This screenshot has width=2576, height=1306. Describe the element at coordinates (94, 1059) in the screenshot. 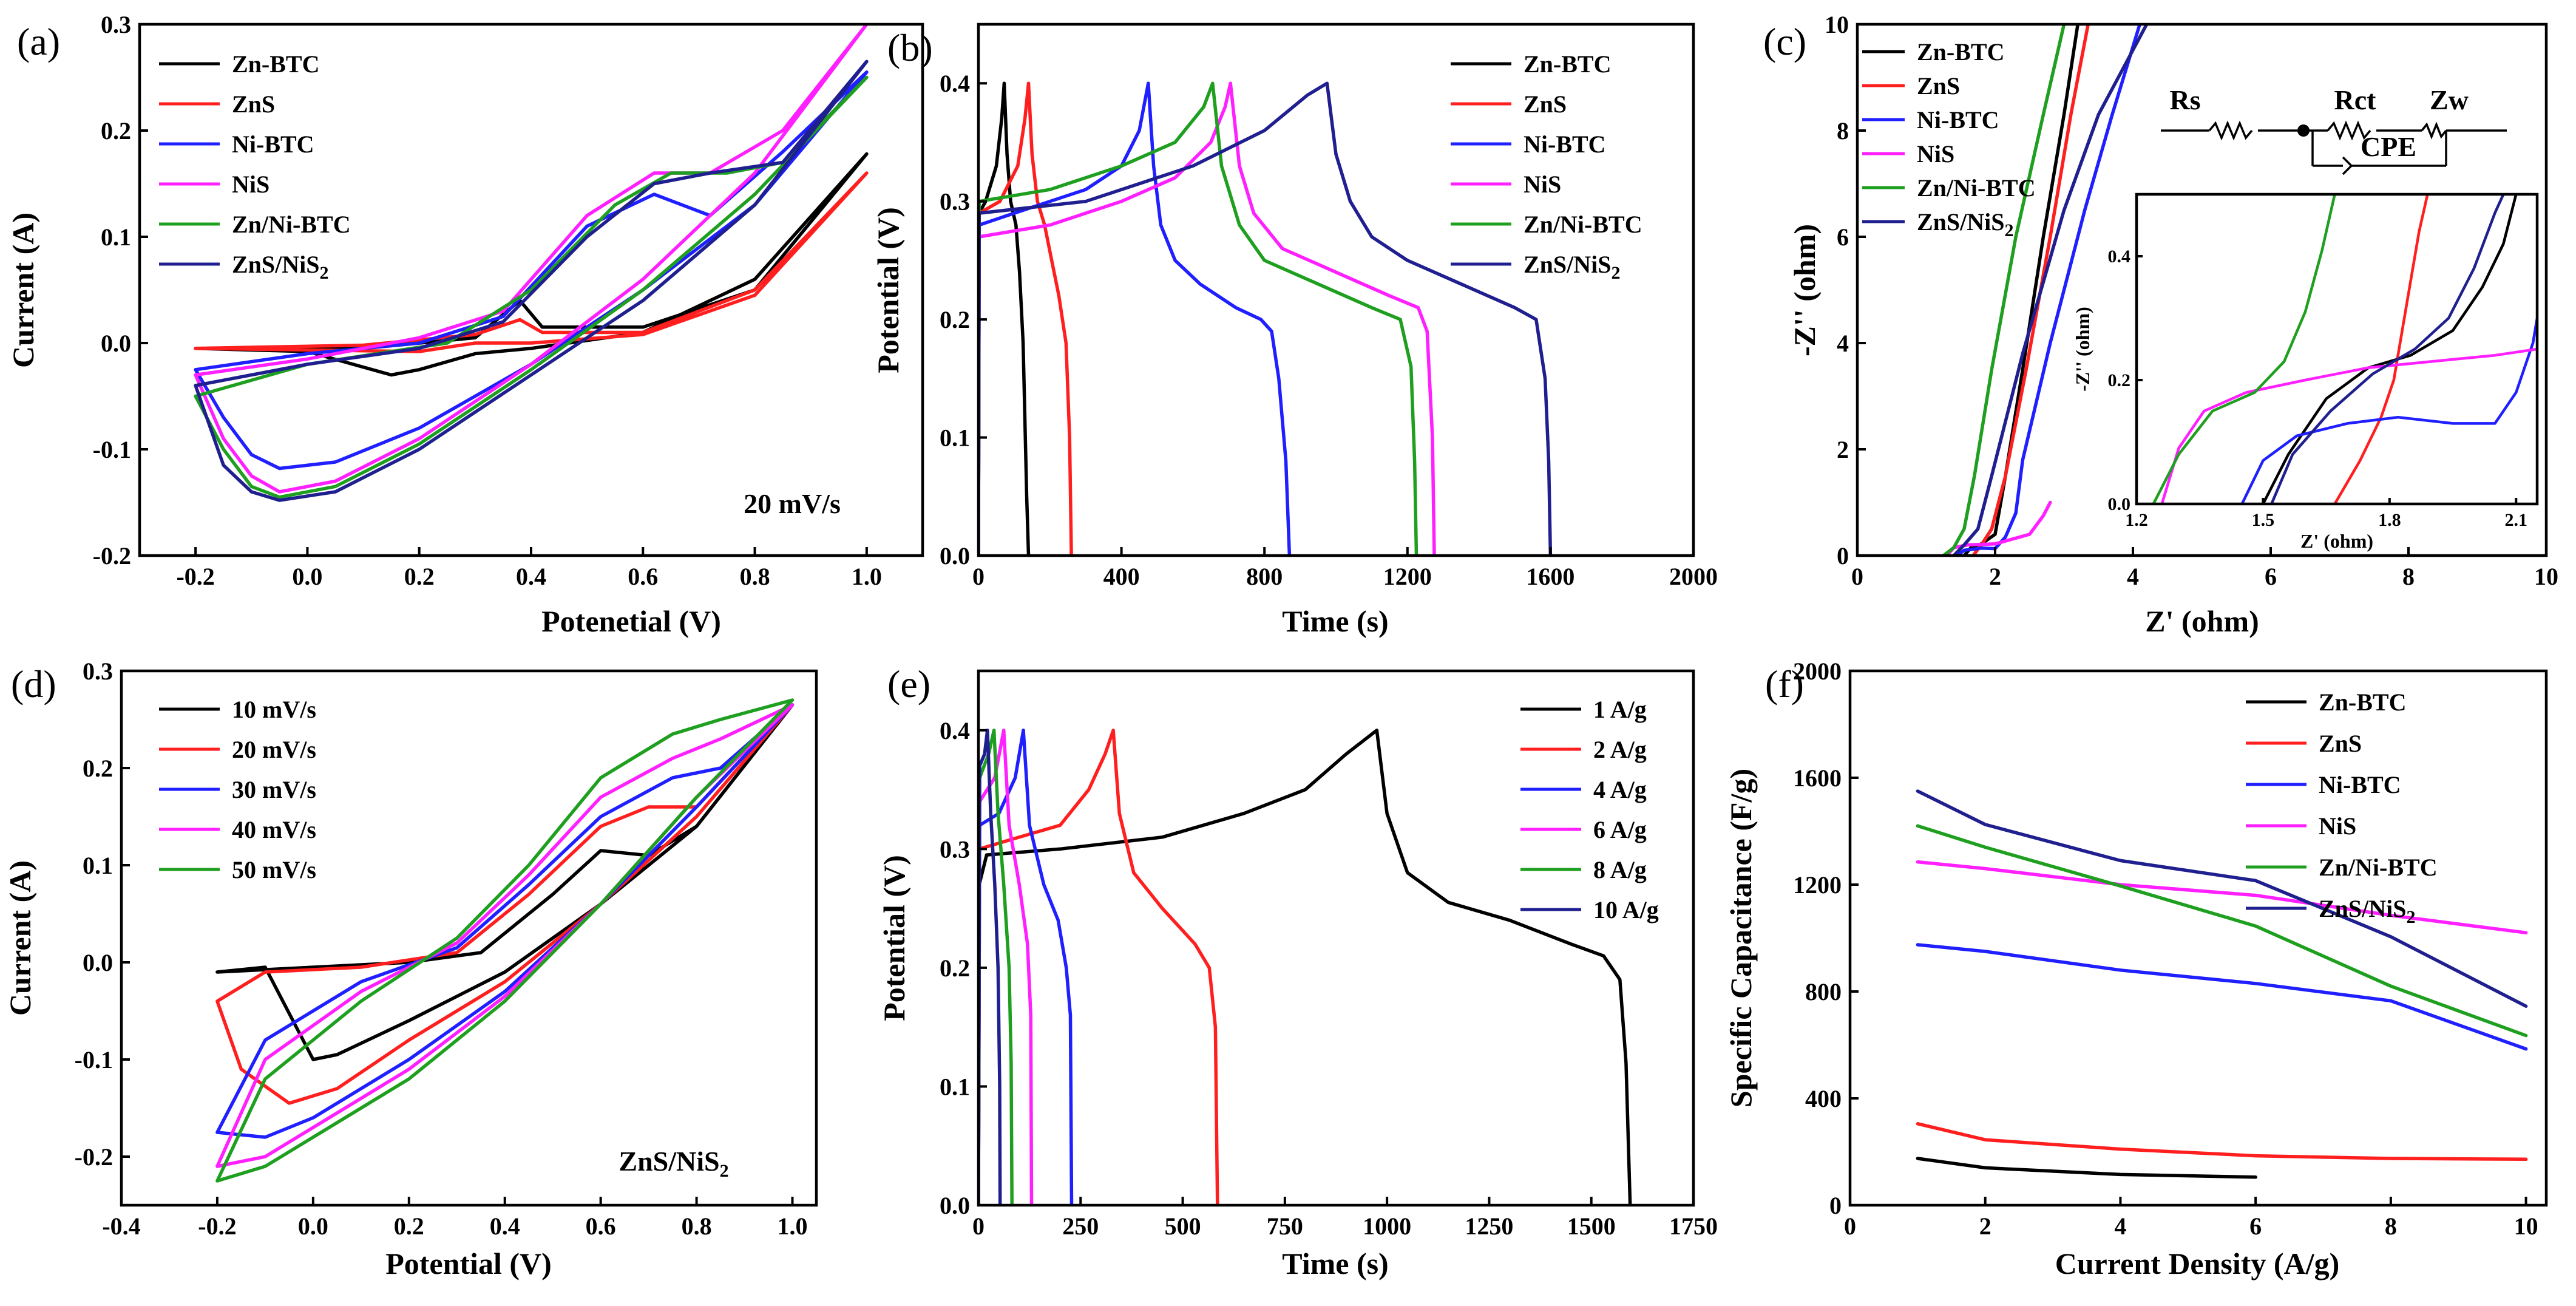

I see `y-tick-label: -0.1` at that location.